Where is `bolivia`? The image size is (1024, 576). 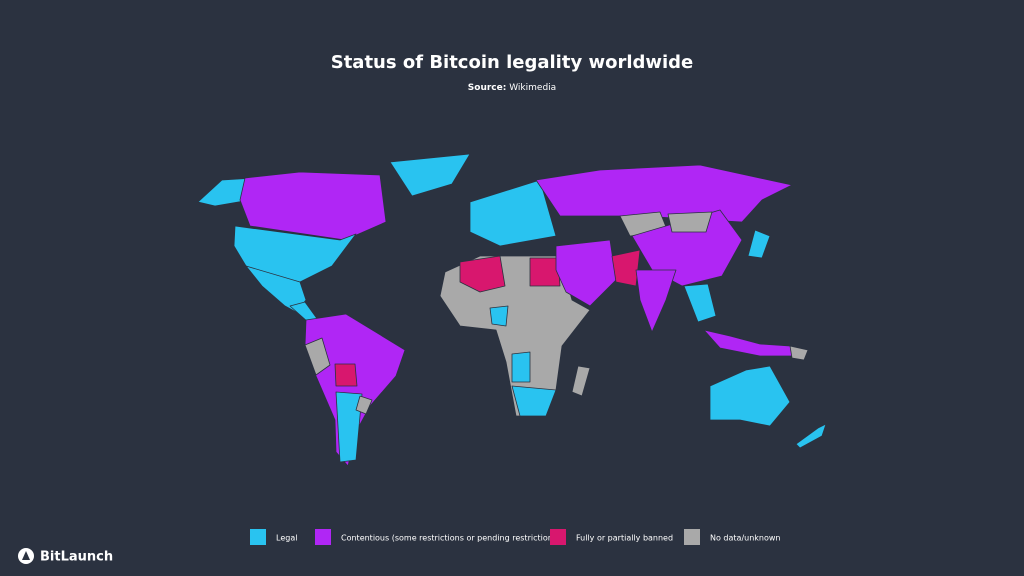 bolivia is located at coordinates (346, 375).